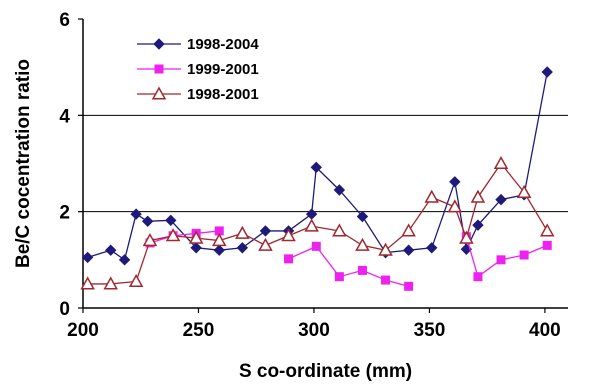  What do you see at coordinates (64, 309) in the screenshot?
I see `y-tick-label: 0` at bounding box center [64, 309].